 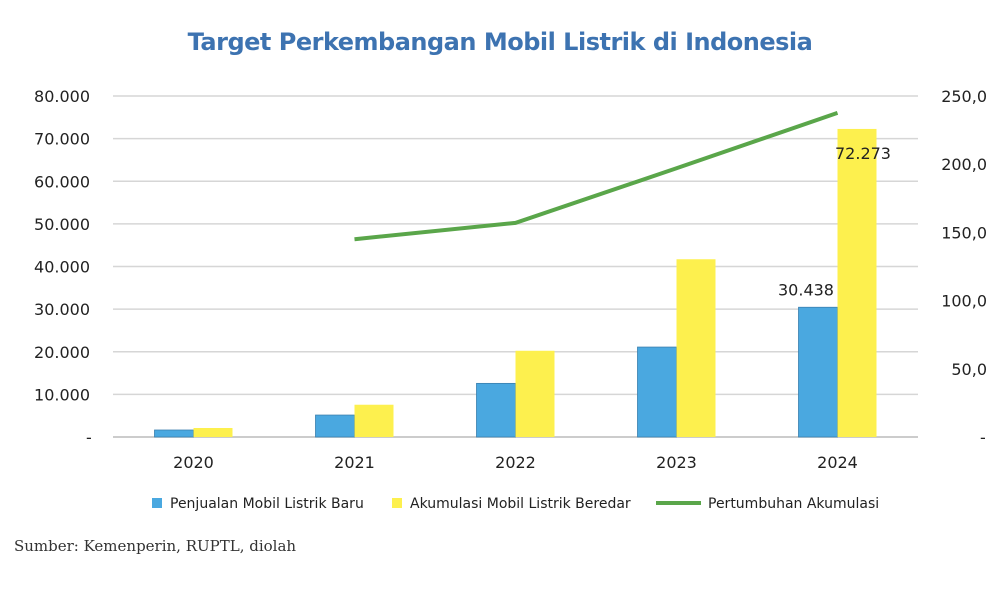 What do you see at coordinates (62, 224) in the screenshot?
I see `y-left-tick: 50.000` at bounding box center [62, 224].